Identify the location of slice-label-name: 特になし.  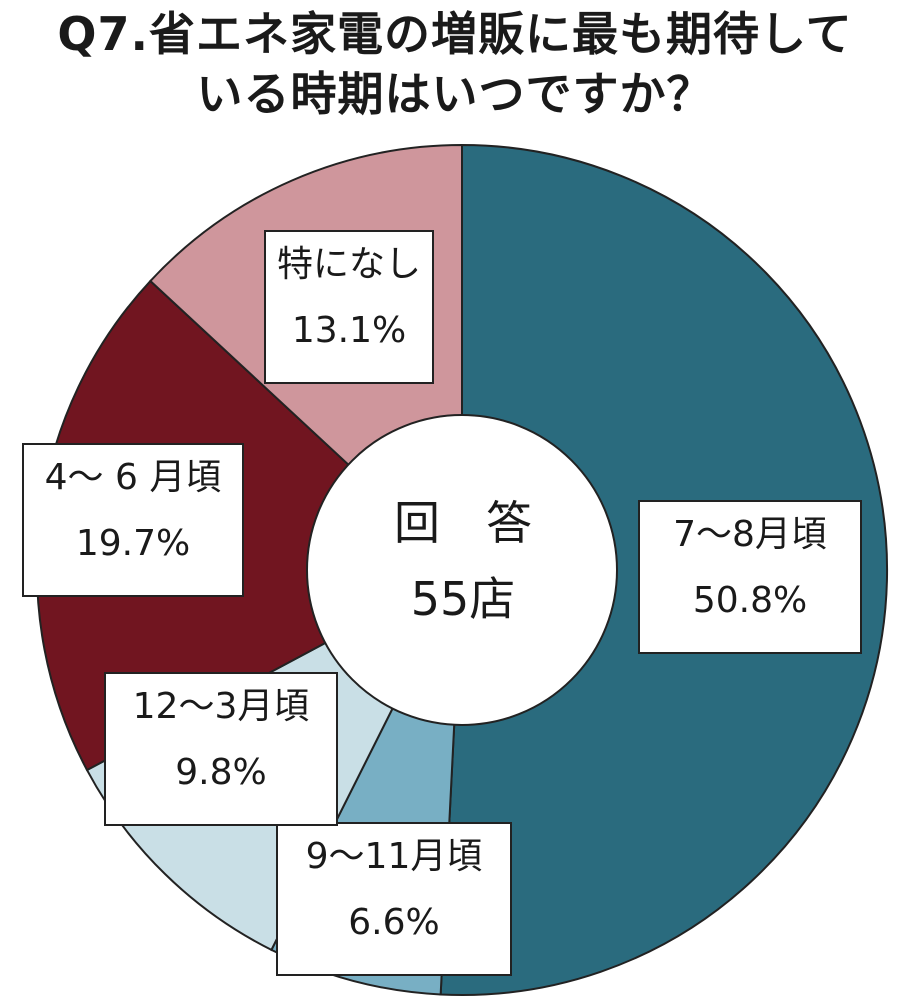
(348, 264).